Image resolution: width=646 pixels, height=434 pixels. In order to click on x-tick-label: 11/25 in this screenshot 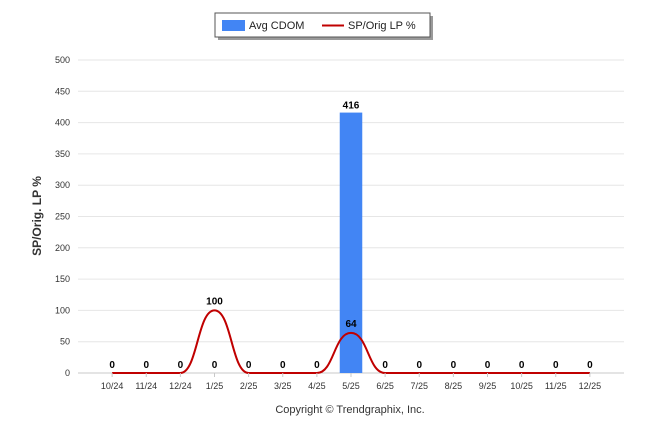, I will do `click(556, 386)`.